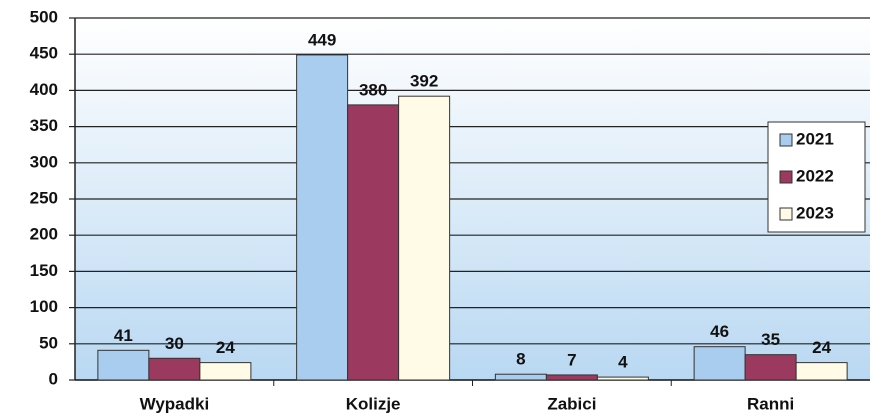  I want to click on legend-label: 2022, so click(815, 175).